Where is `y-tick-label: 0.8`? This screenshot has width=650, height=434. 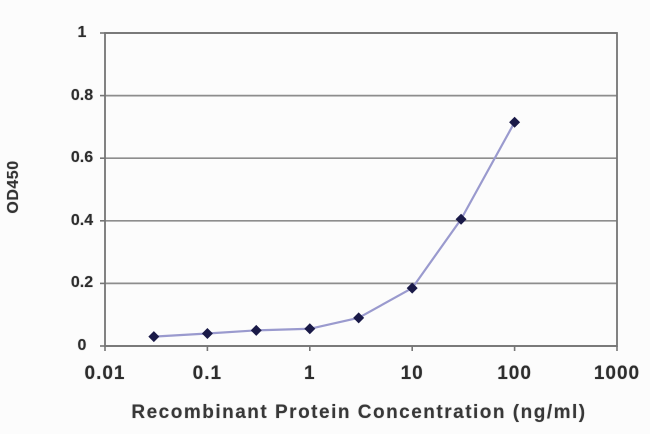 y-tick-label: 0.8 is located at coordinates (82, 95).